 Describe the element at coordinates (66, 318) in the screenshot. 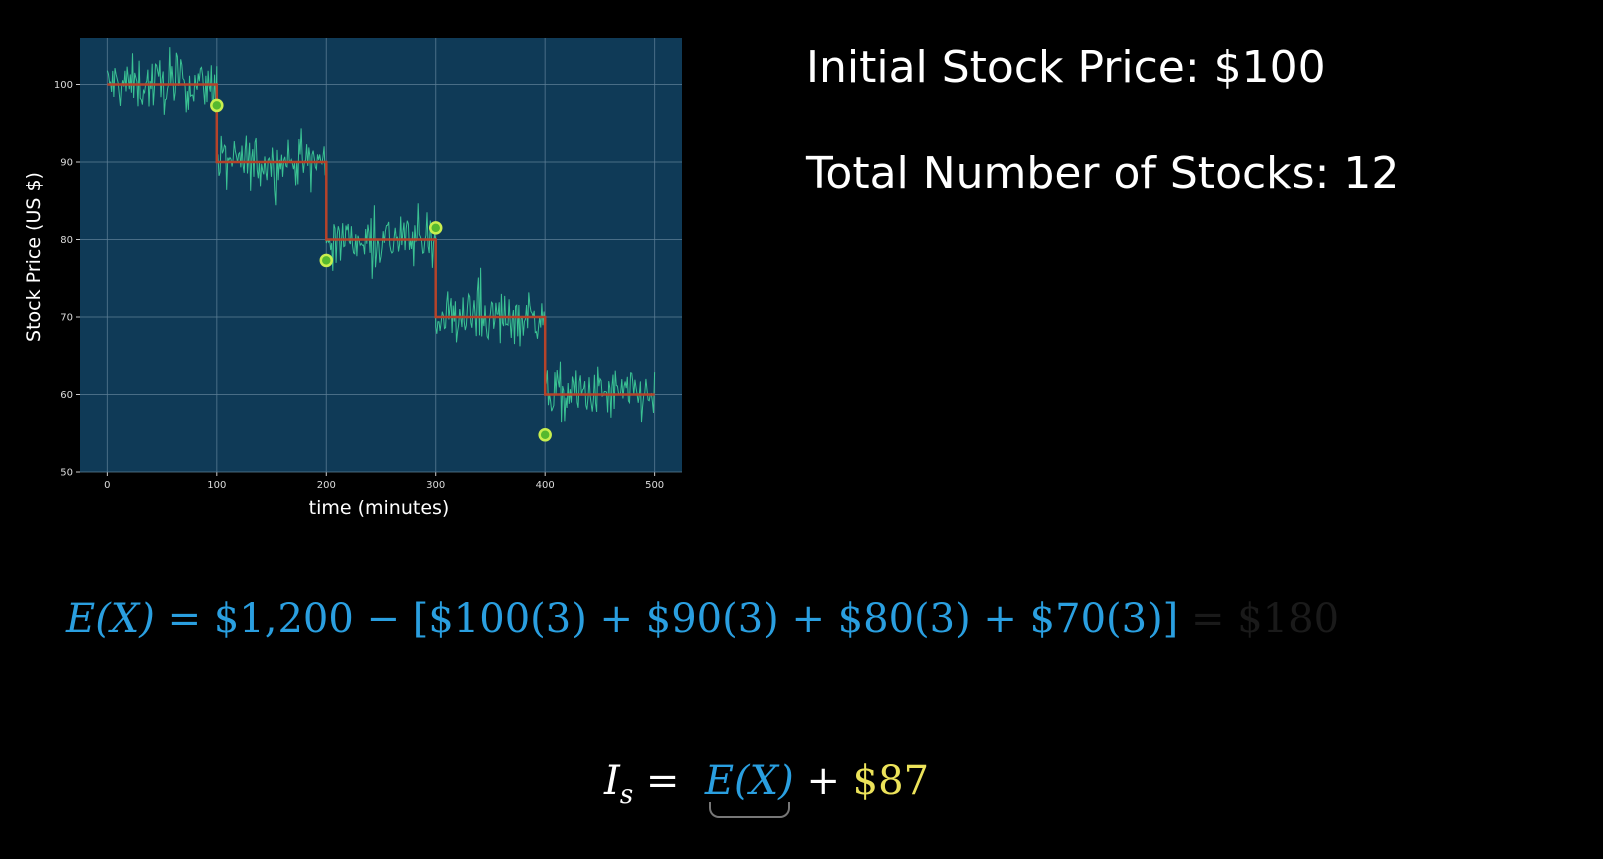

I see `y-tick-label-70: 70` at that location.